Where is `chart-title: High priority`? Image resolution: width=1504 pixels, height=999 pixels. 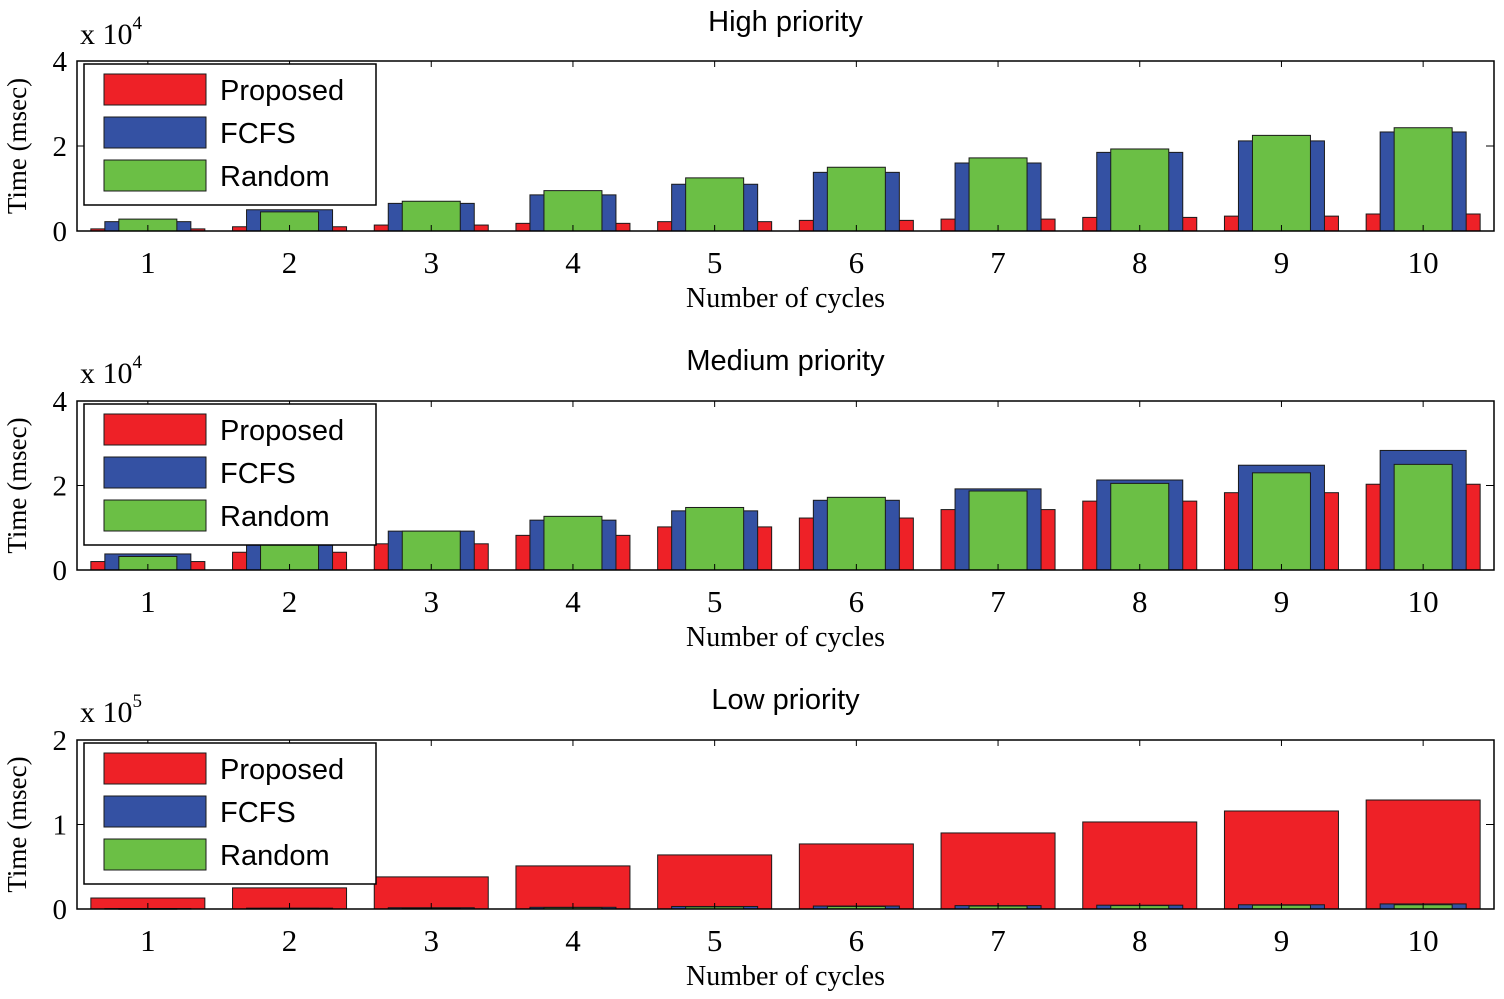 chart-title: High priority is located at coordinates (785, 22).